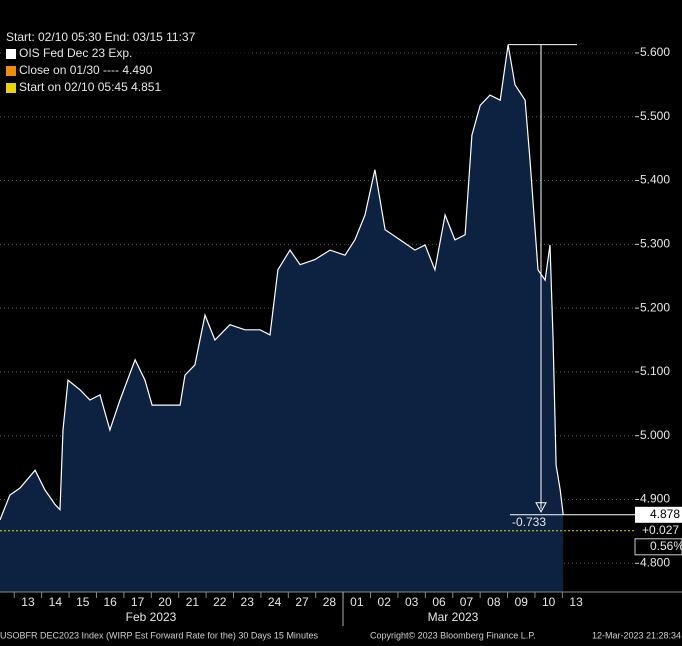 The image size is (682, 646). Describe the element at coordinates (165, 602) in the screenshot. I see `x-tick-label: 20` at that location.